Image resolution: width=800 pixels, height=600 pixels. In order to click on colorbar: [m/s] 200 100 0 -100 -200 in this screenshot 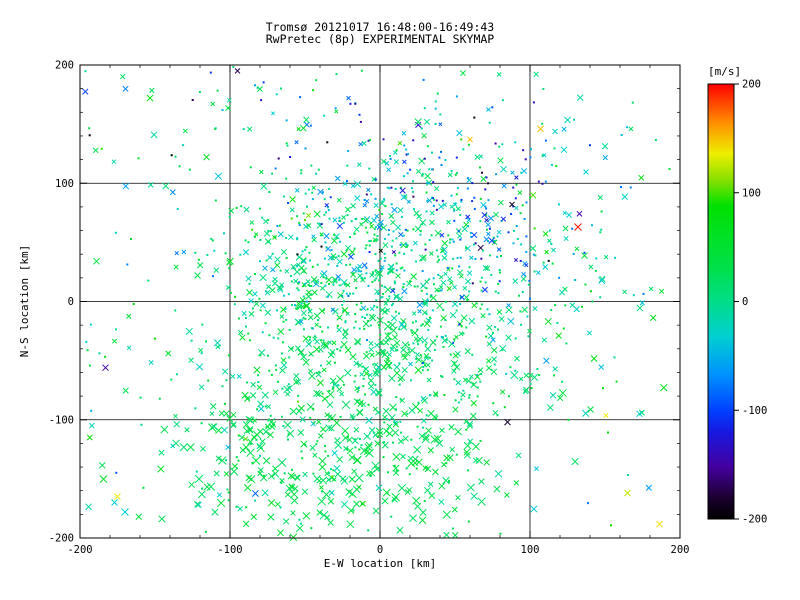, I will do `click(737, 295)`.